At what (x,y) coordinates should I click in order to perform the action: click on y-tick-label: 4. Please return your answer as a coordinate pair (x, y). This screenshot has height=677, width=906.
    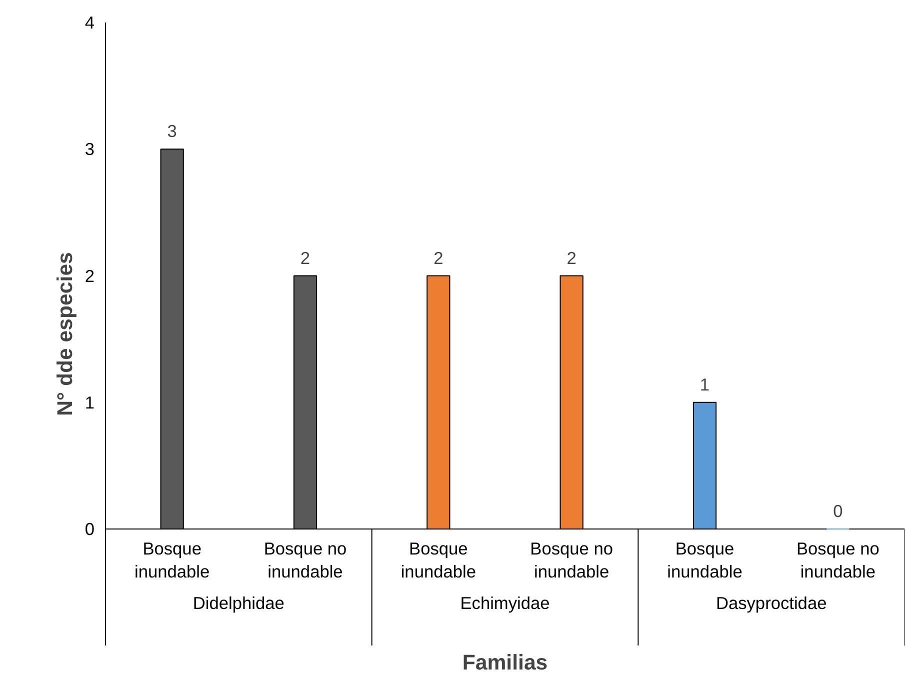
    Looking at the image, I should click on (89, 22).